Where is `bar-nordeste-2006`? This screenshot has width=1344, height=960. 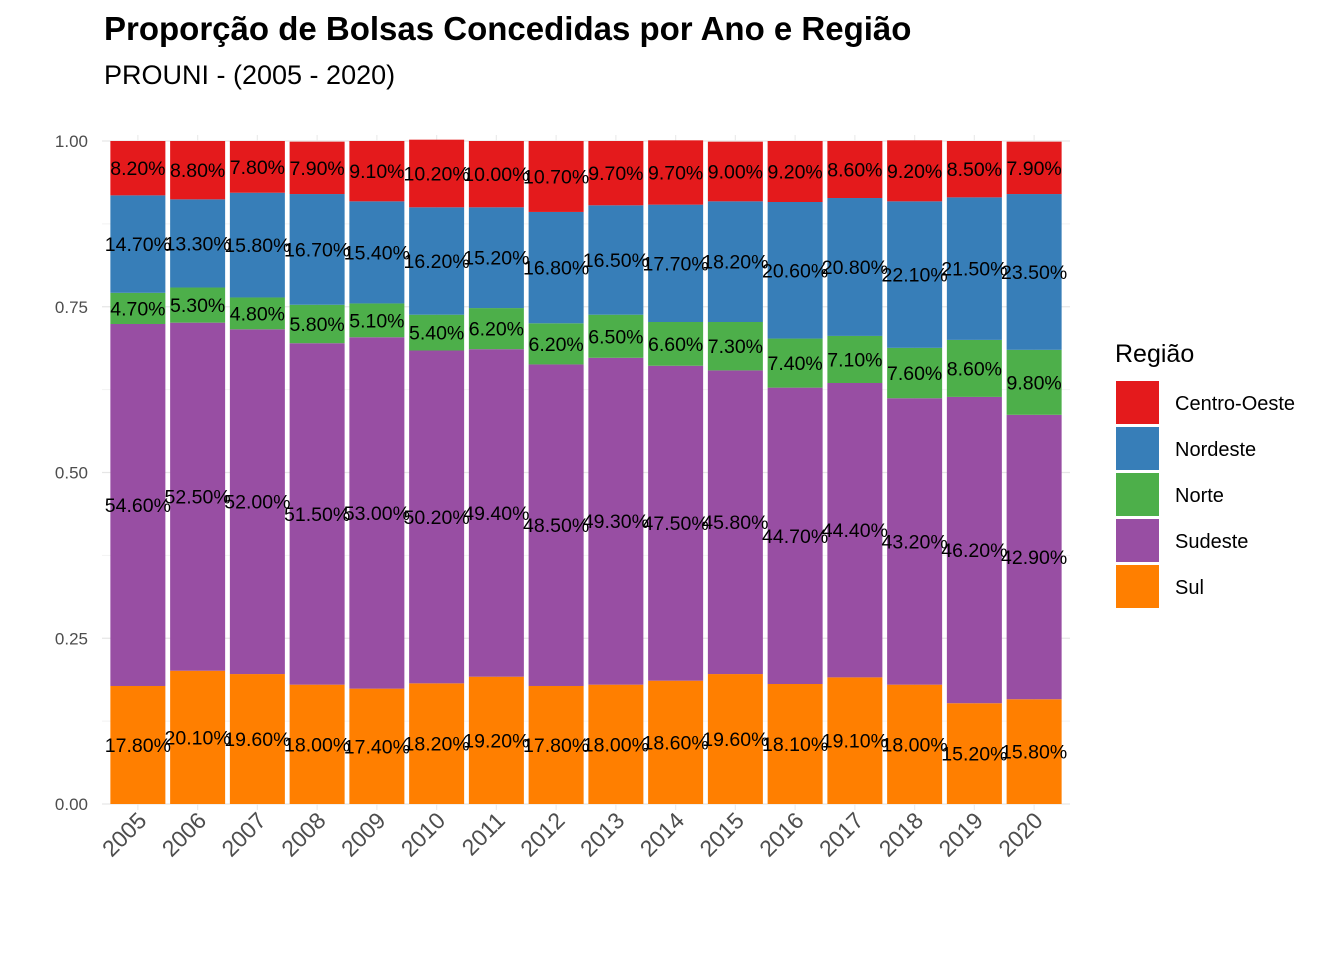 bar-nordeste-2006 is located at coordinates (198, 243).